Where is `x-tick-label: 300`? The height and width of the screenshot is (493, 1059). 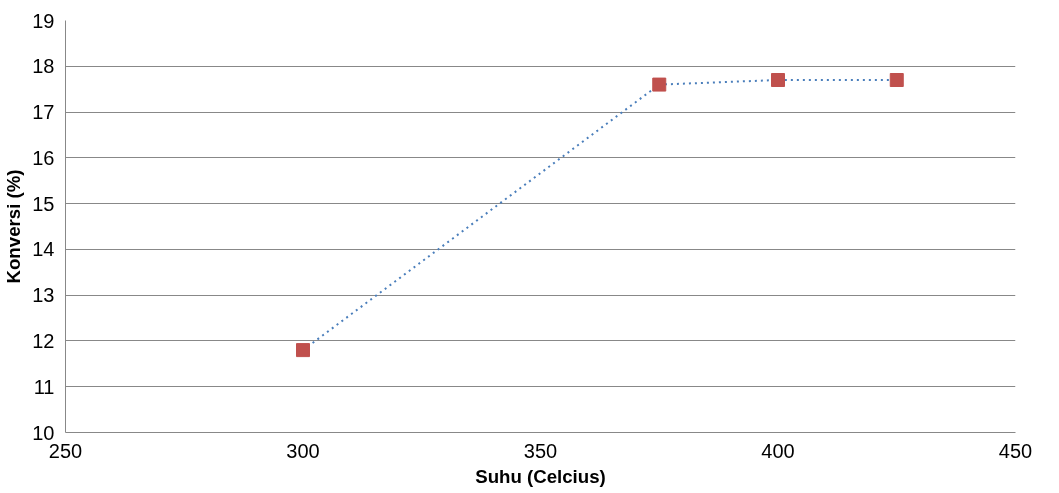
x-tick-label: 300 is located at coordinates (303, 450).